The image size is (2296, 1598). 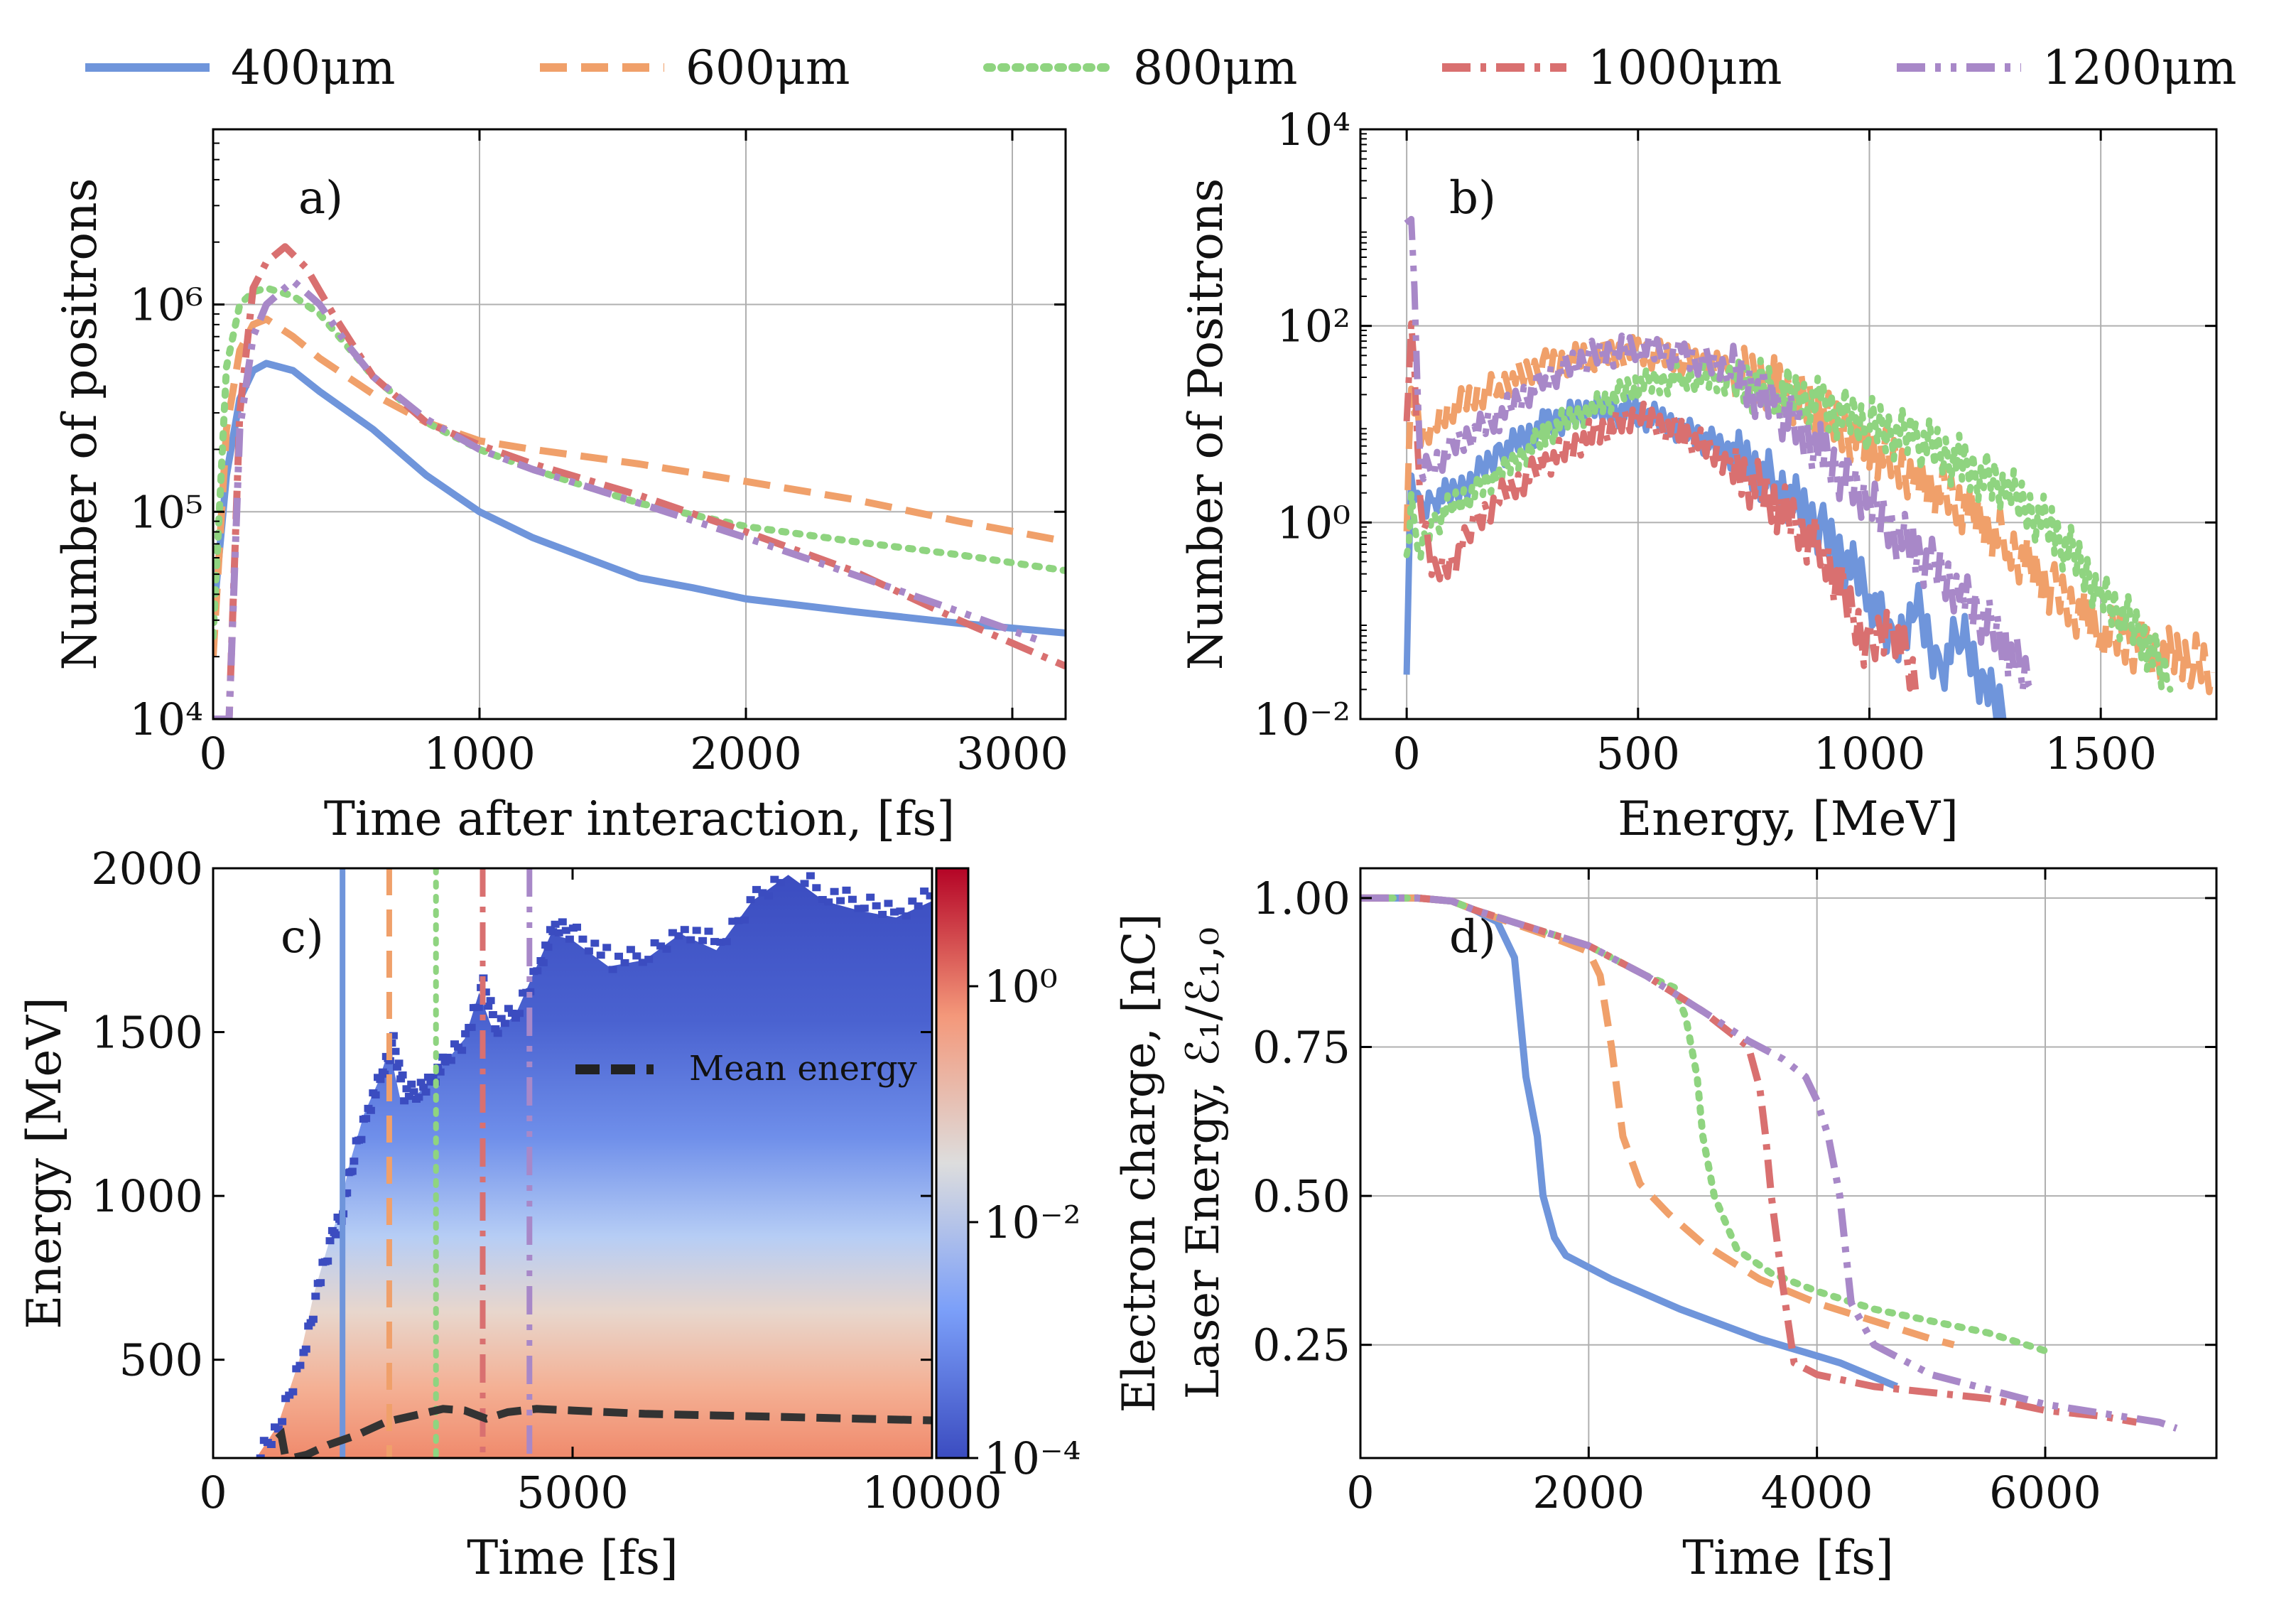 What do you see at coordinates (320, 199) in the screenshot?
I see `panel-a-annotation: a)` at bounding box center [320, 199].